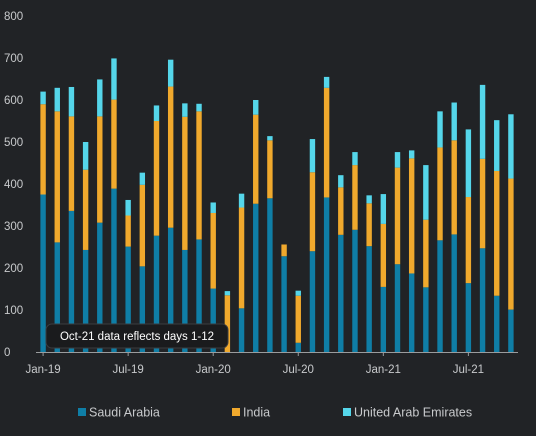 This screenshot has height=436, width=536. I want to click on legend-swatch-india, so click(236, 412).